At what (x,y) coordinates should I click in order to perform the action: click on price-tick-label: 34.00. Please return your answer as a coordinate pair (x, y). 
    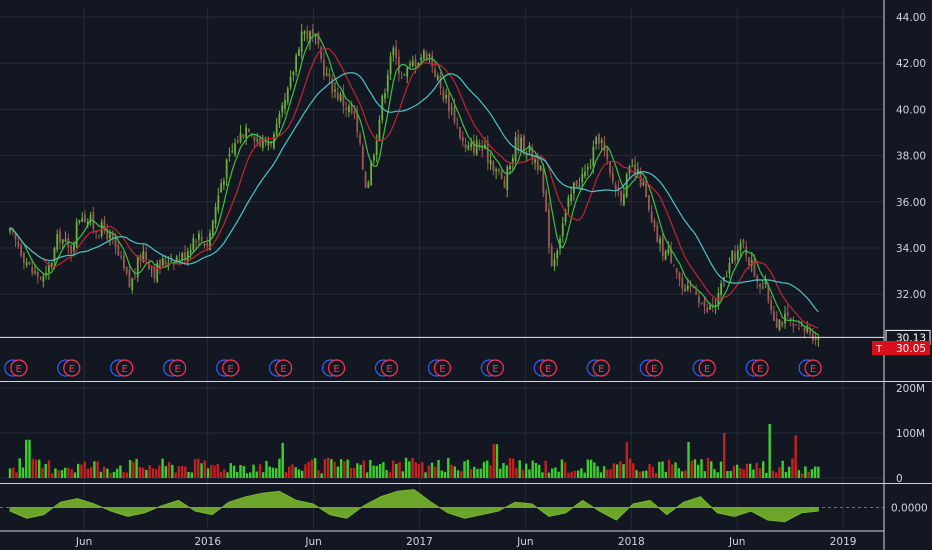
    Looking at the image, I should click on (911, 249).